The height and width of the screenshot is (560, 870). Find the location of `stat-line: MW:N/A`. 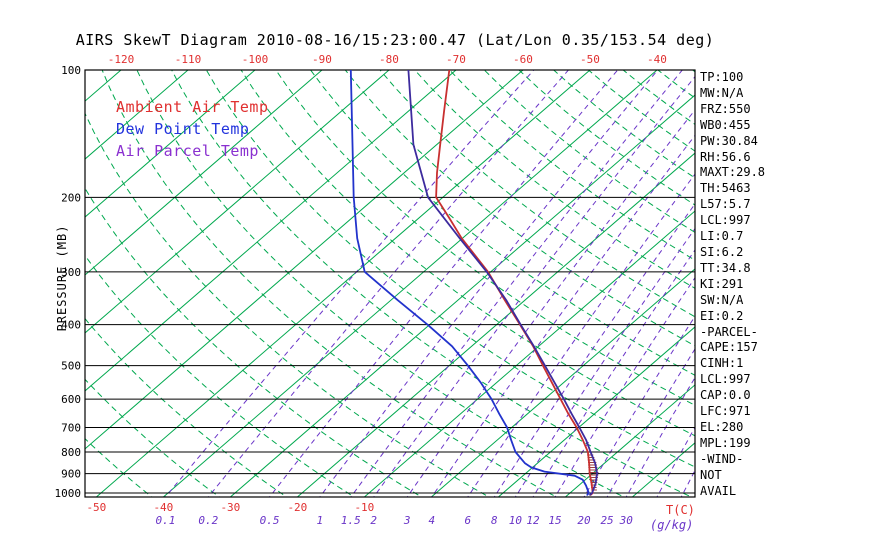

stat-line: MW:N/A is located at coordinates (722, 92).